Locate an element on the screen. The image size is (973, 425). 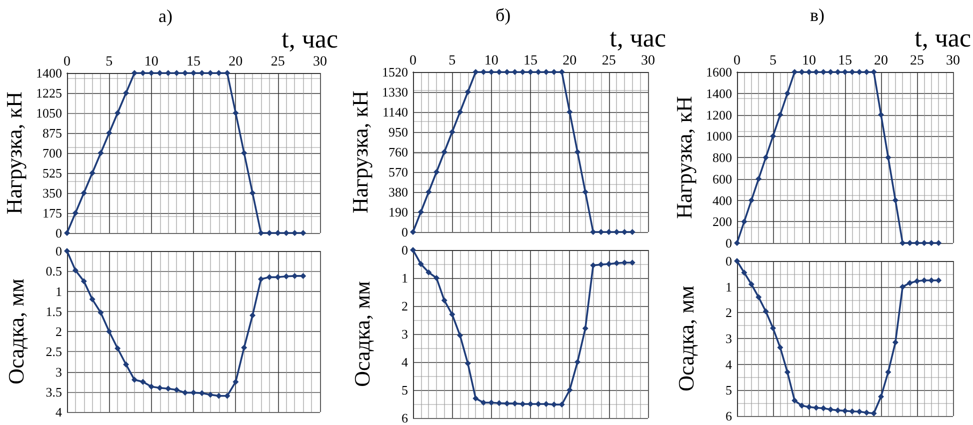
y-tick-label: 350 is located at coordinates (52, 193).